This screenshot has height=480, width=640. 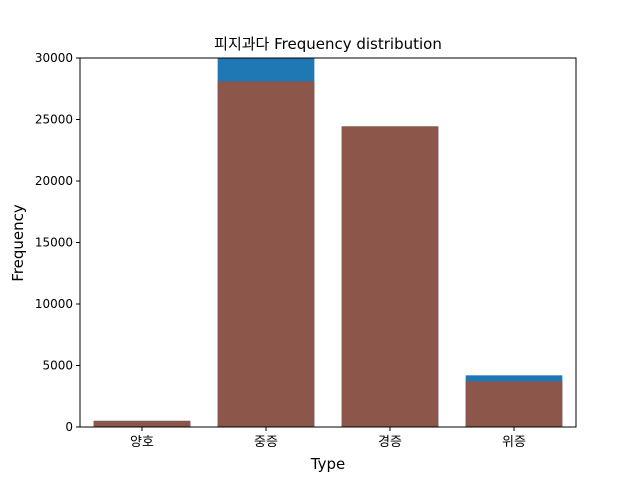 I want to click on y-tick-label: 0, so click(x=69, y=427).